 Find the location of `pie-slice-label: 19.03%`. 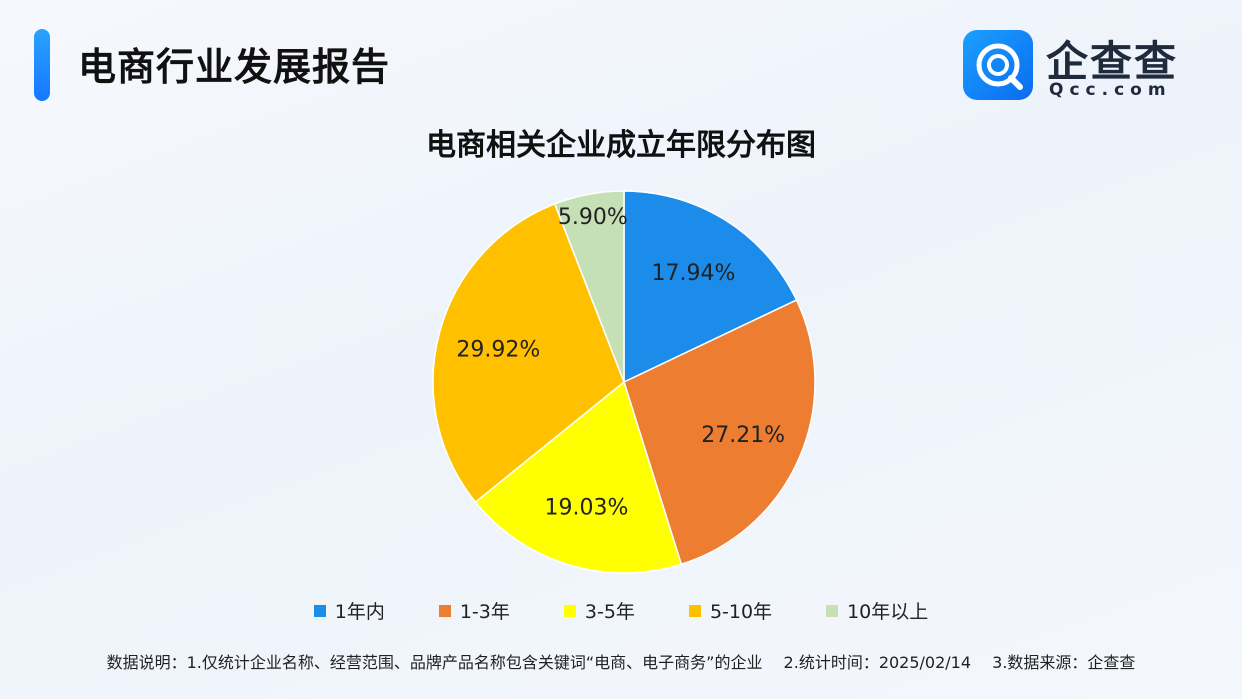

pie-slice-label: 19.03% is located at coordinates (586, 507).